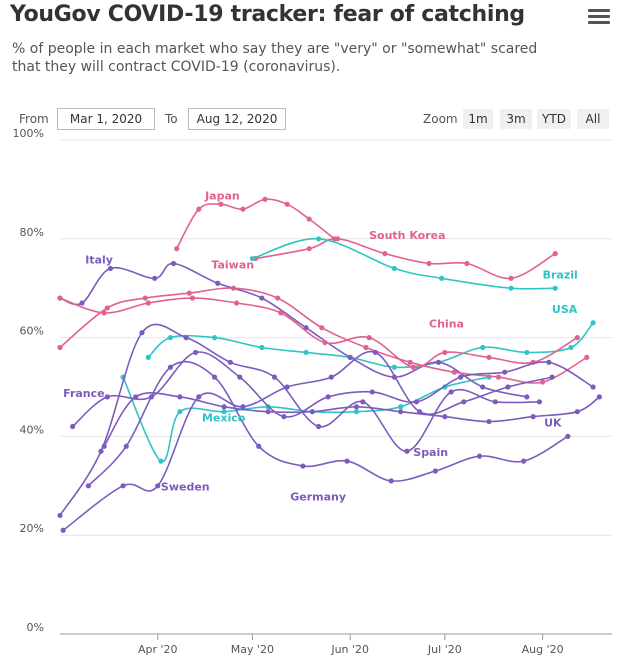 This screenshot has height=660, width=625. Describe the element at coordinates (83, 393) in the screenshot. I see `series-label-france: France` at that location.